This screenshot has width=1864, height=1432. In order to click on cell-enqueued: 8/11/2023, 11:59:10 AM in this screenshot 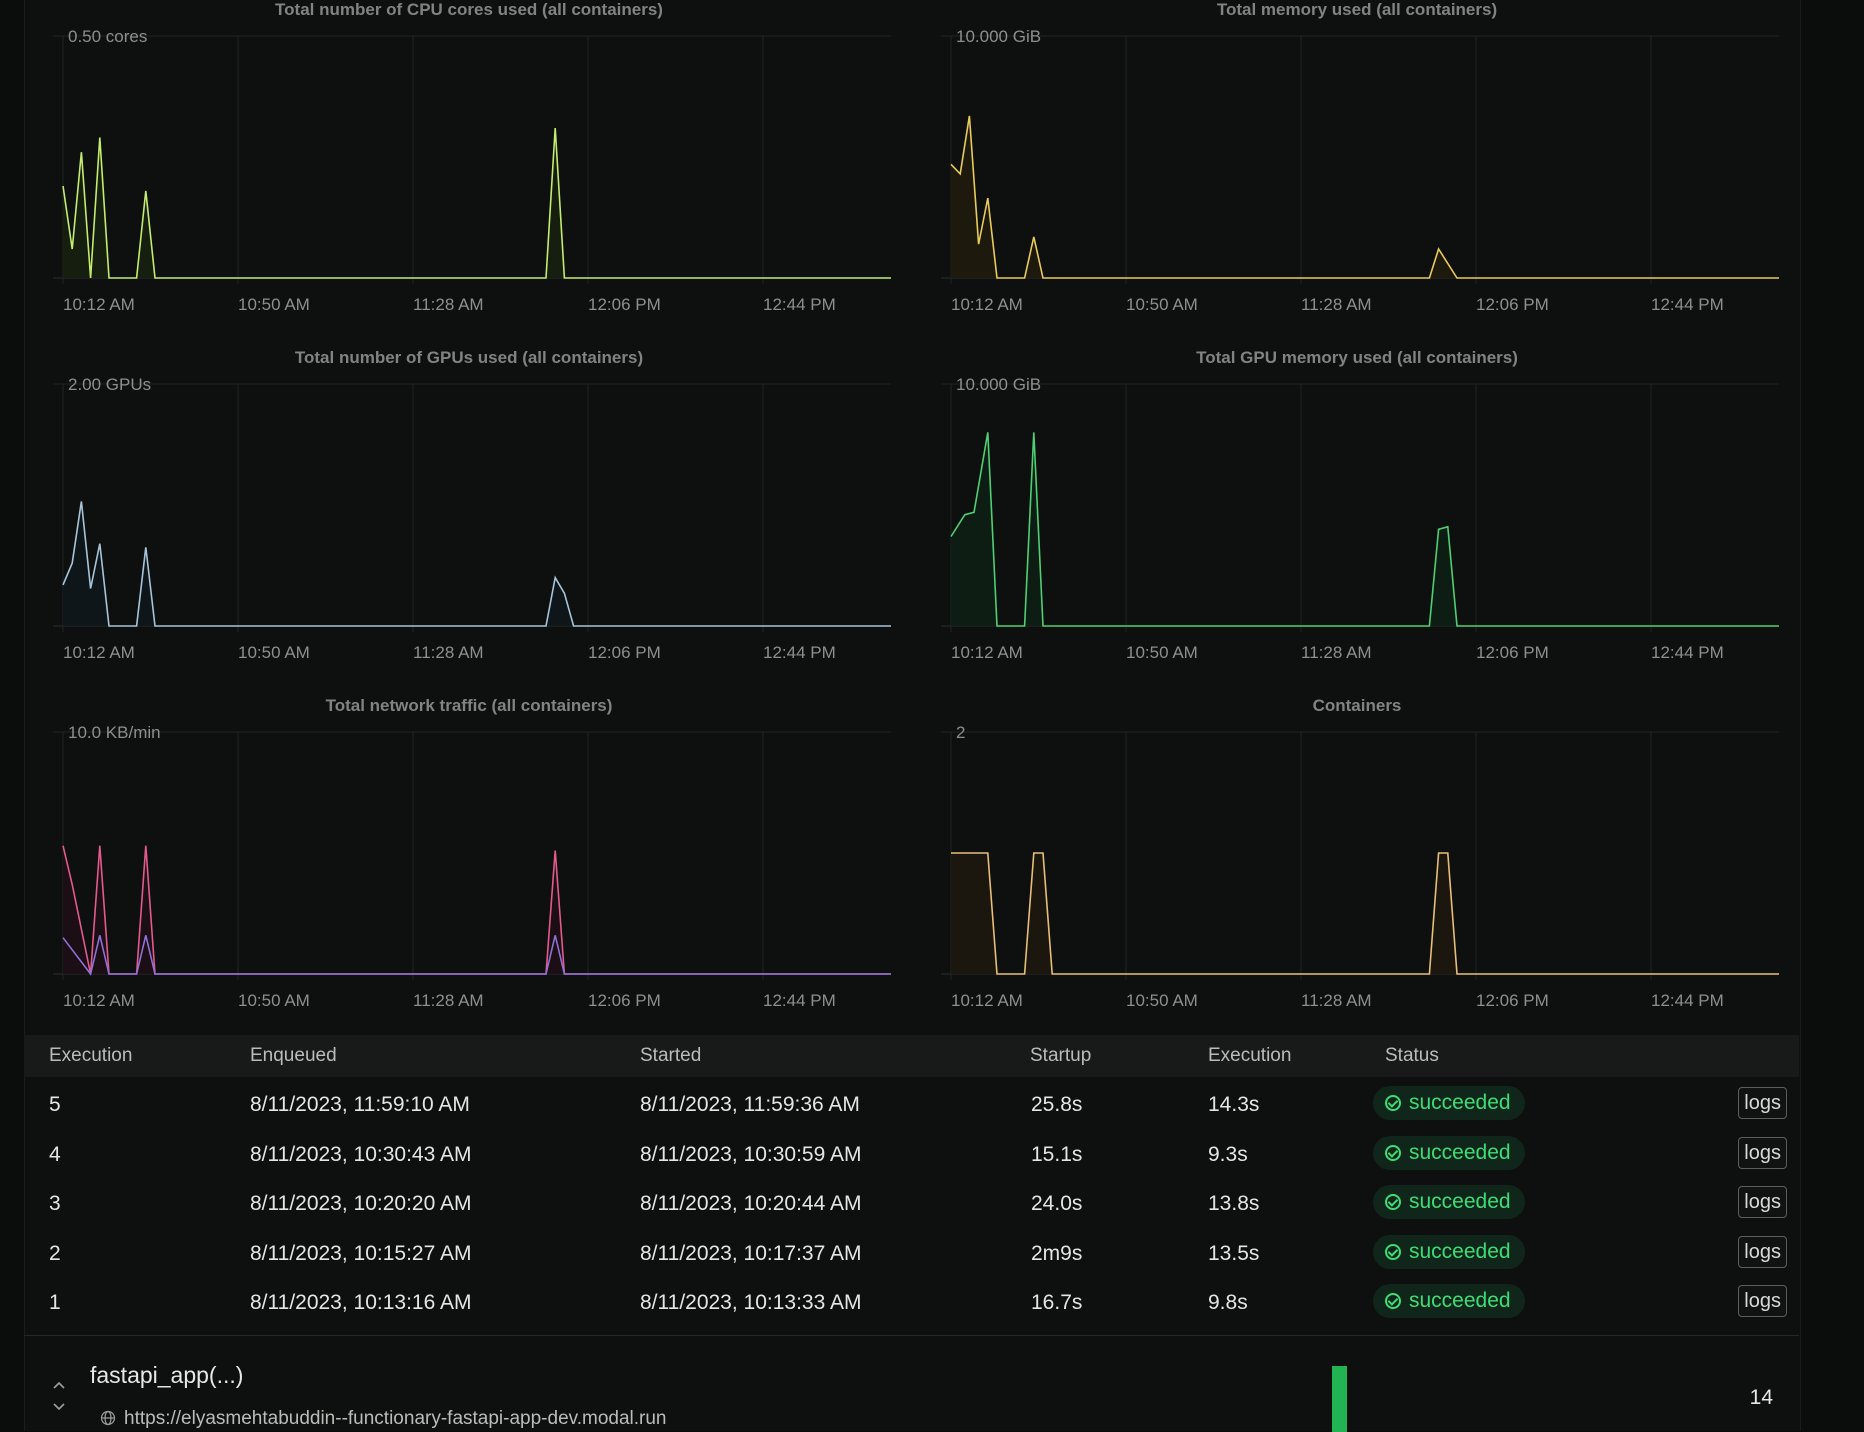, I will do `click(360, 1104)`.